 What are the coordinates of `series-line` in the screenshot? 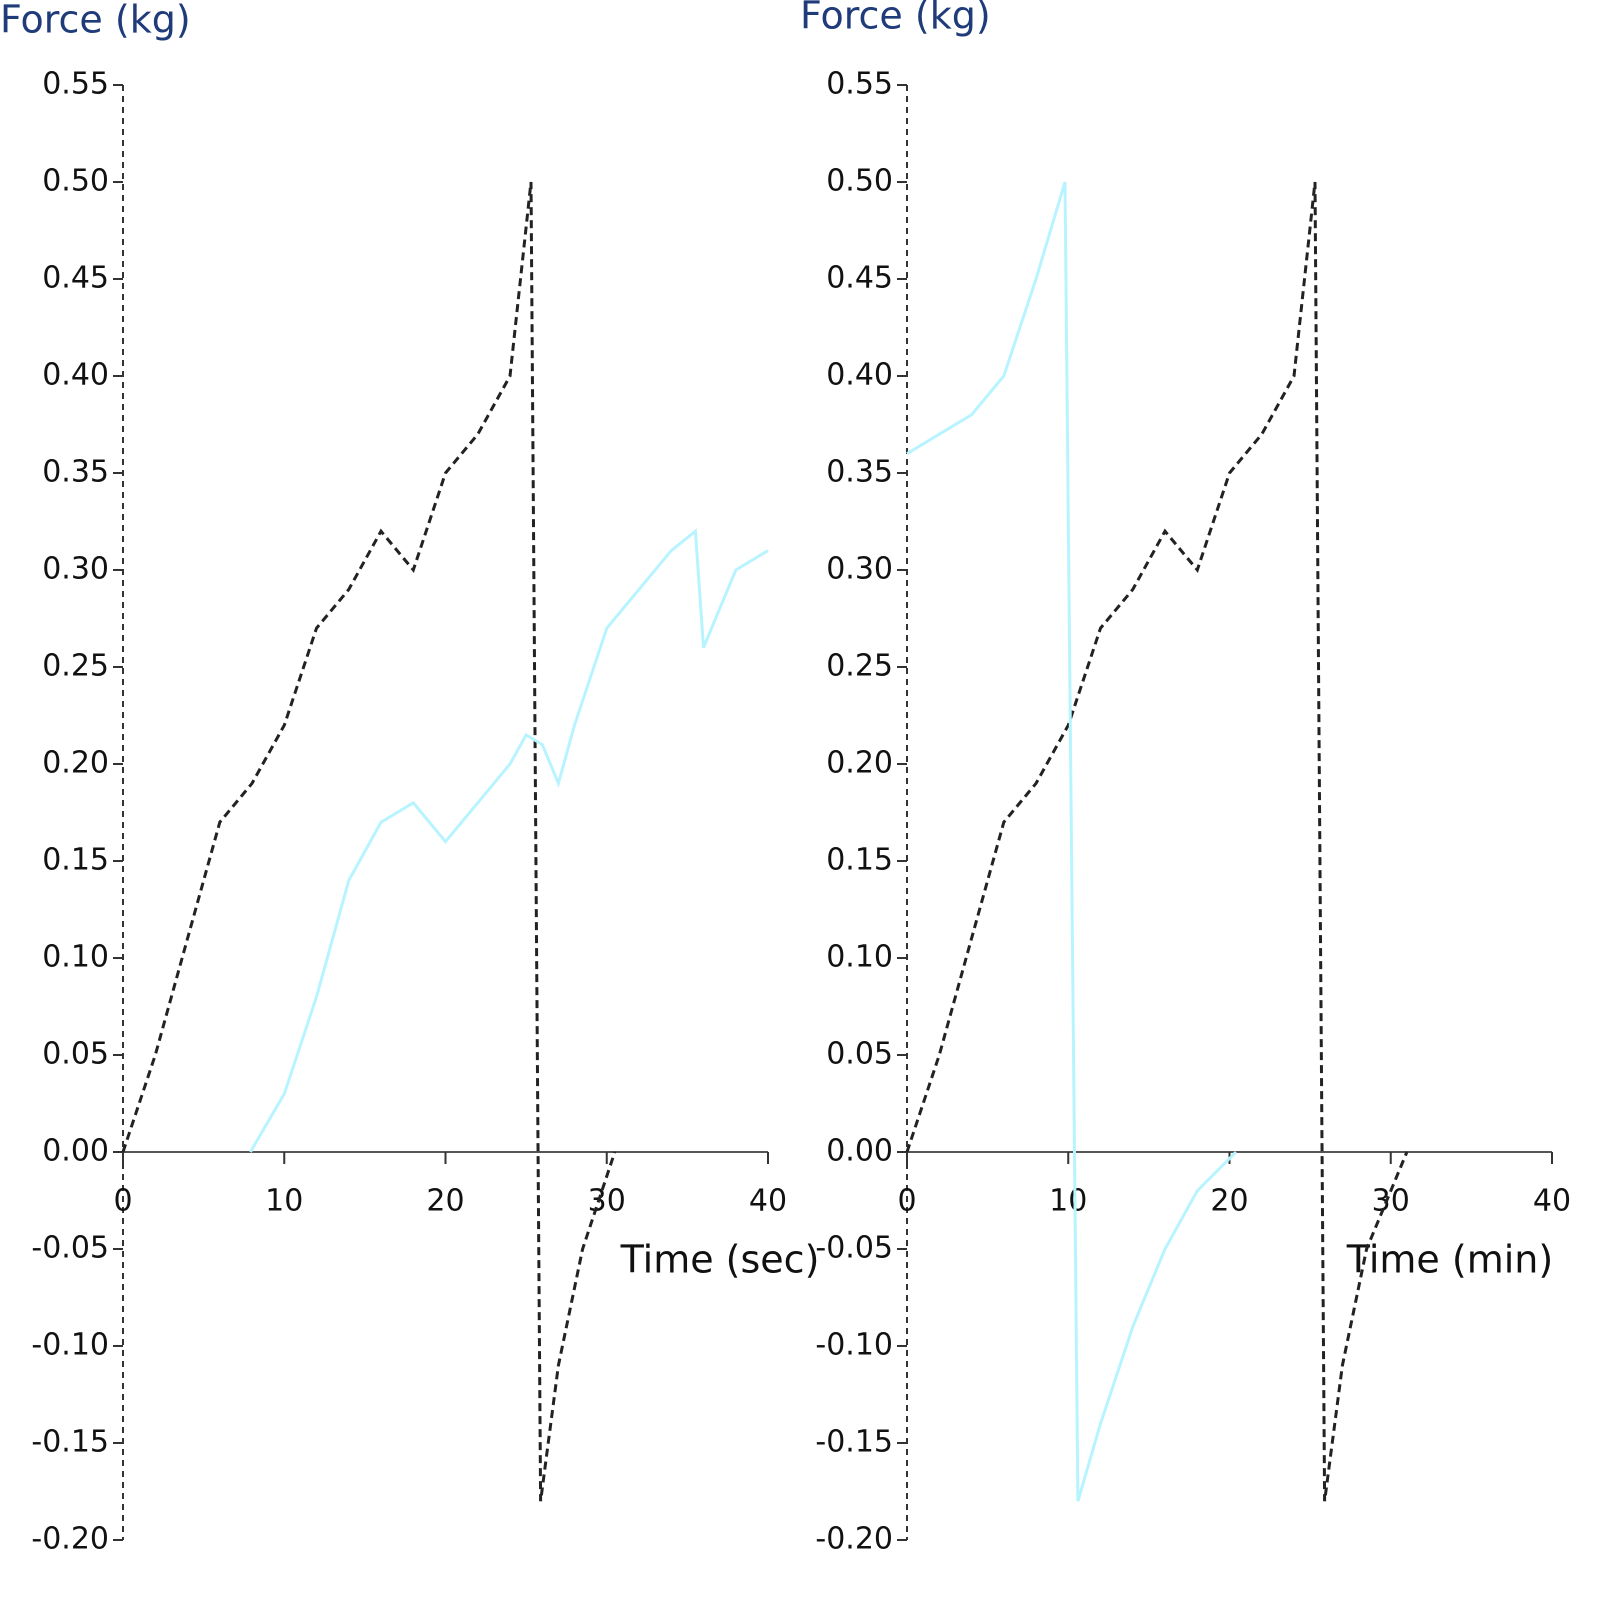 It's located at (509, 840).